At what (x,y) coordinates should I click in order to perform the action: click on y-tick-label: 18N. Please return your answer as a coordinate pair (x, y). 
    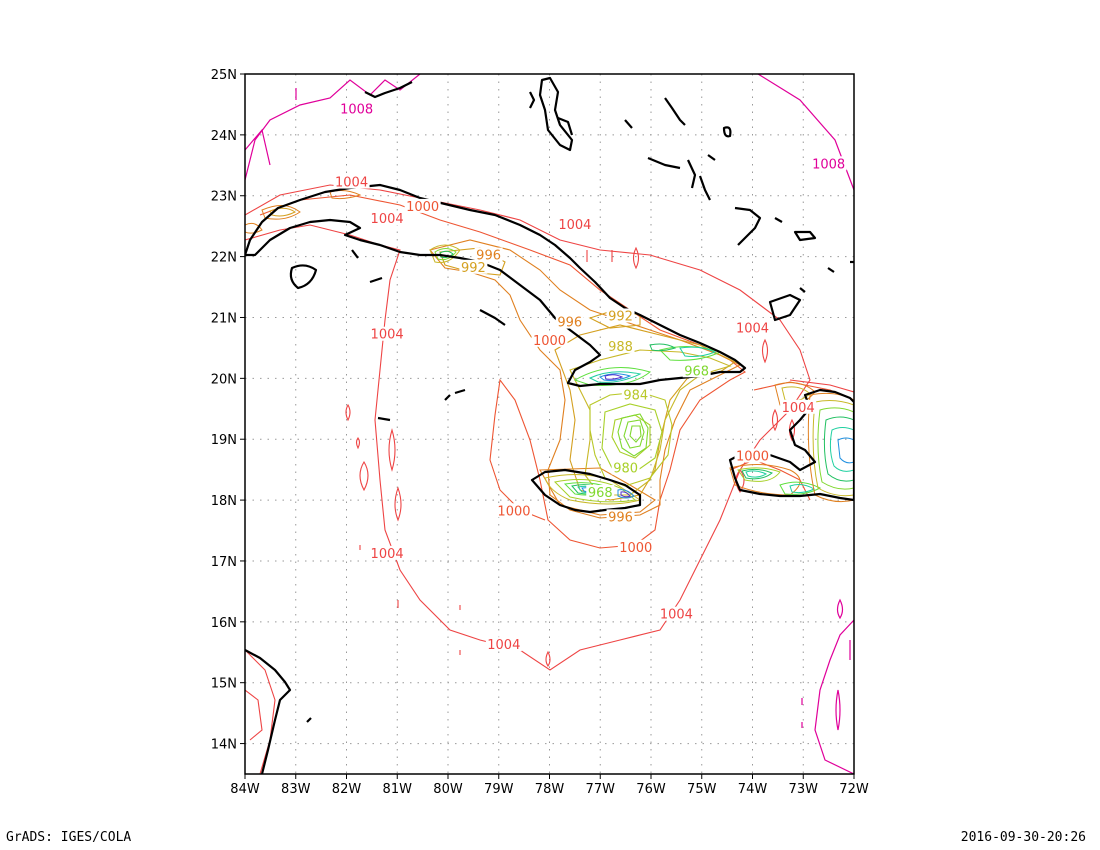
    Looking at the image, I should click on (224, 501).